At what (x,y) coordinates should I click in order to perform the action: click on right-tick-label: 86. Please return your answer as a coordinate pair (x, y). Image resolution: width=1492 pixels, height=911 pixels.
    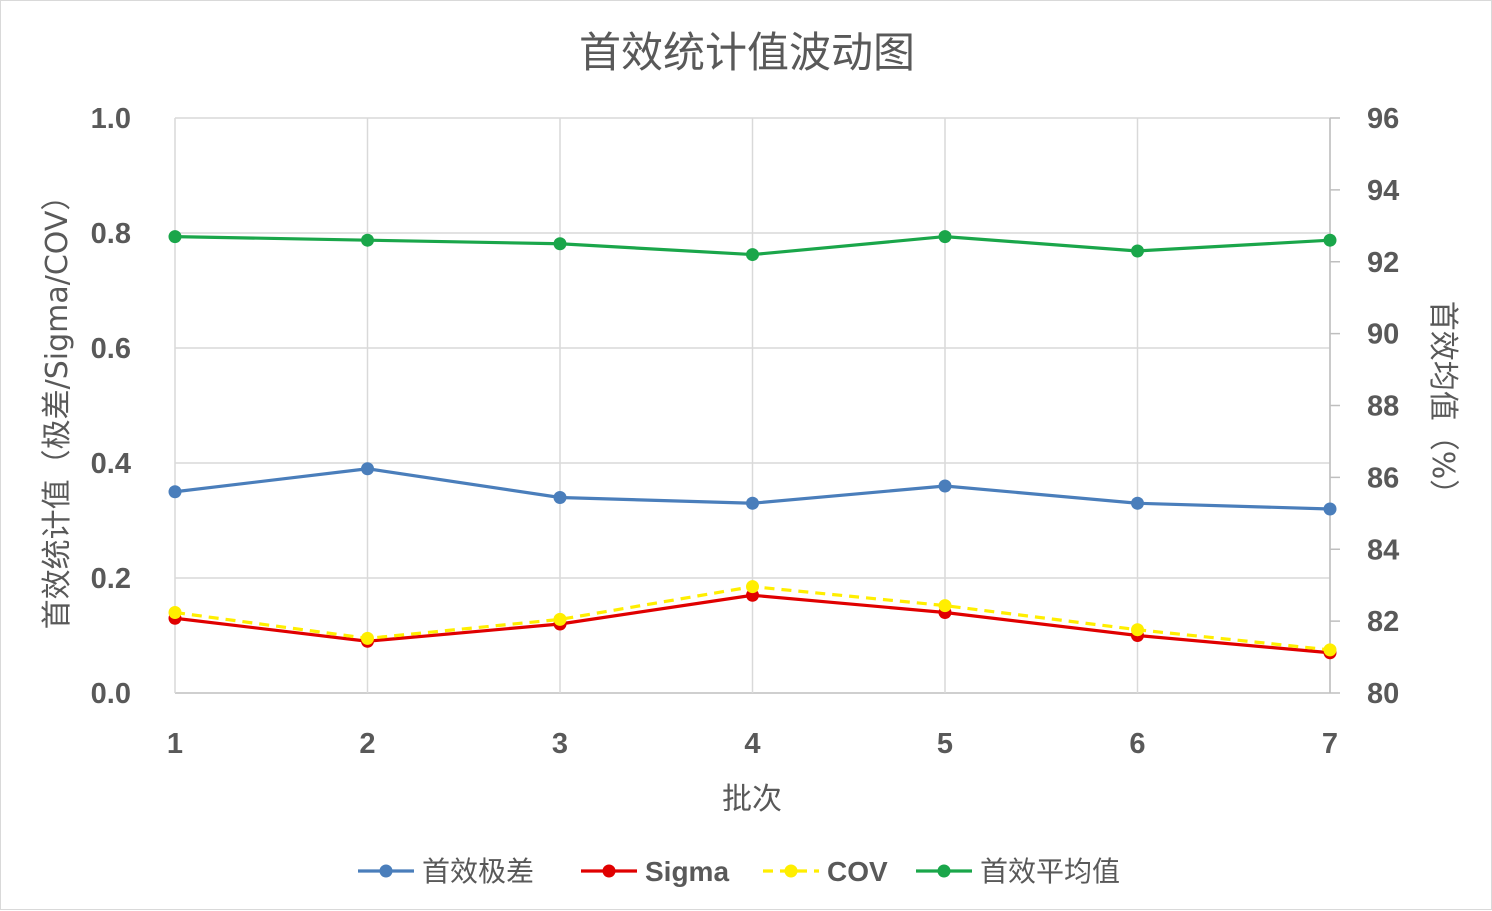
    Looking at the image, I should click on (1383, 478).